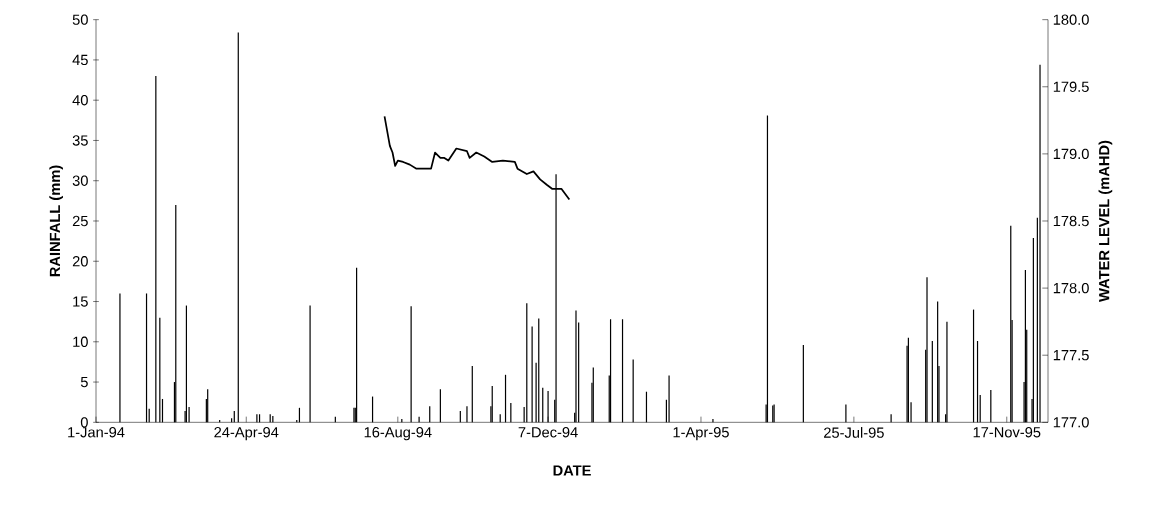 This screenshot has width=1157, height=513. I want to click on y-tick-label: 15, so click(80, 301).